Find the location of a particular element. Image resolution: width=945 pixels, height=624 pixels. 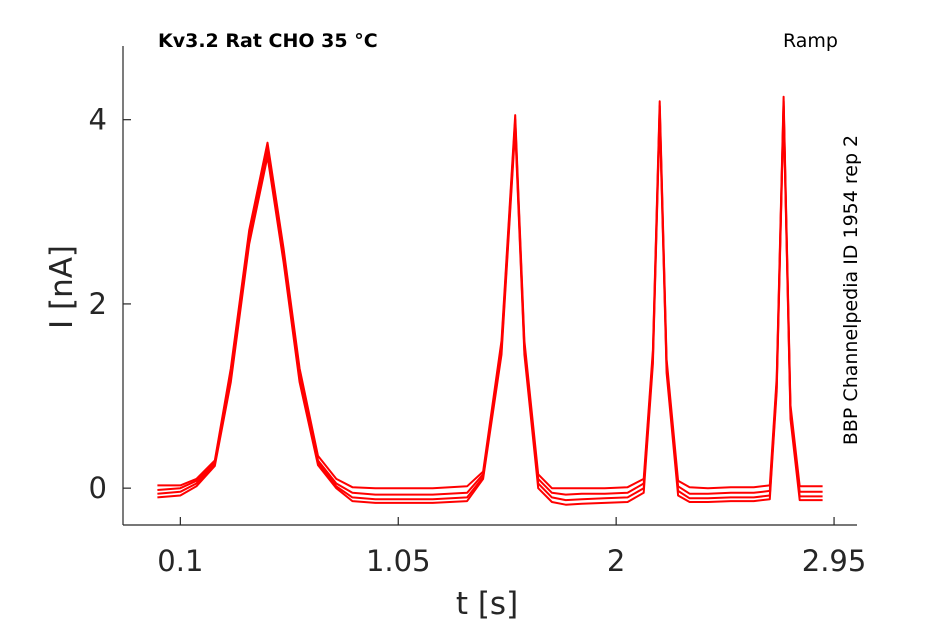

y-ticks: 0 2 4 is located at coordinates (110, 304).